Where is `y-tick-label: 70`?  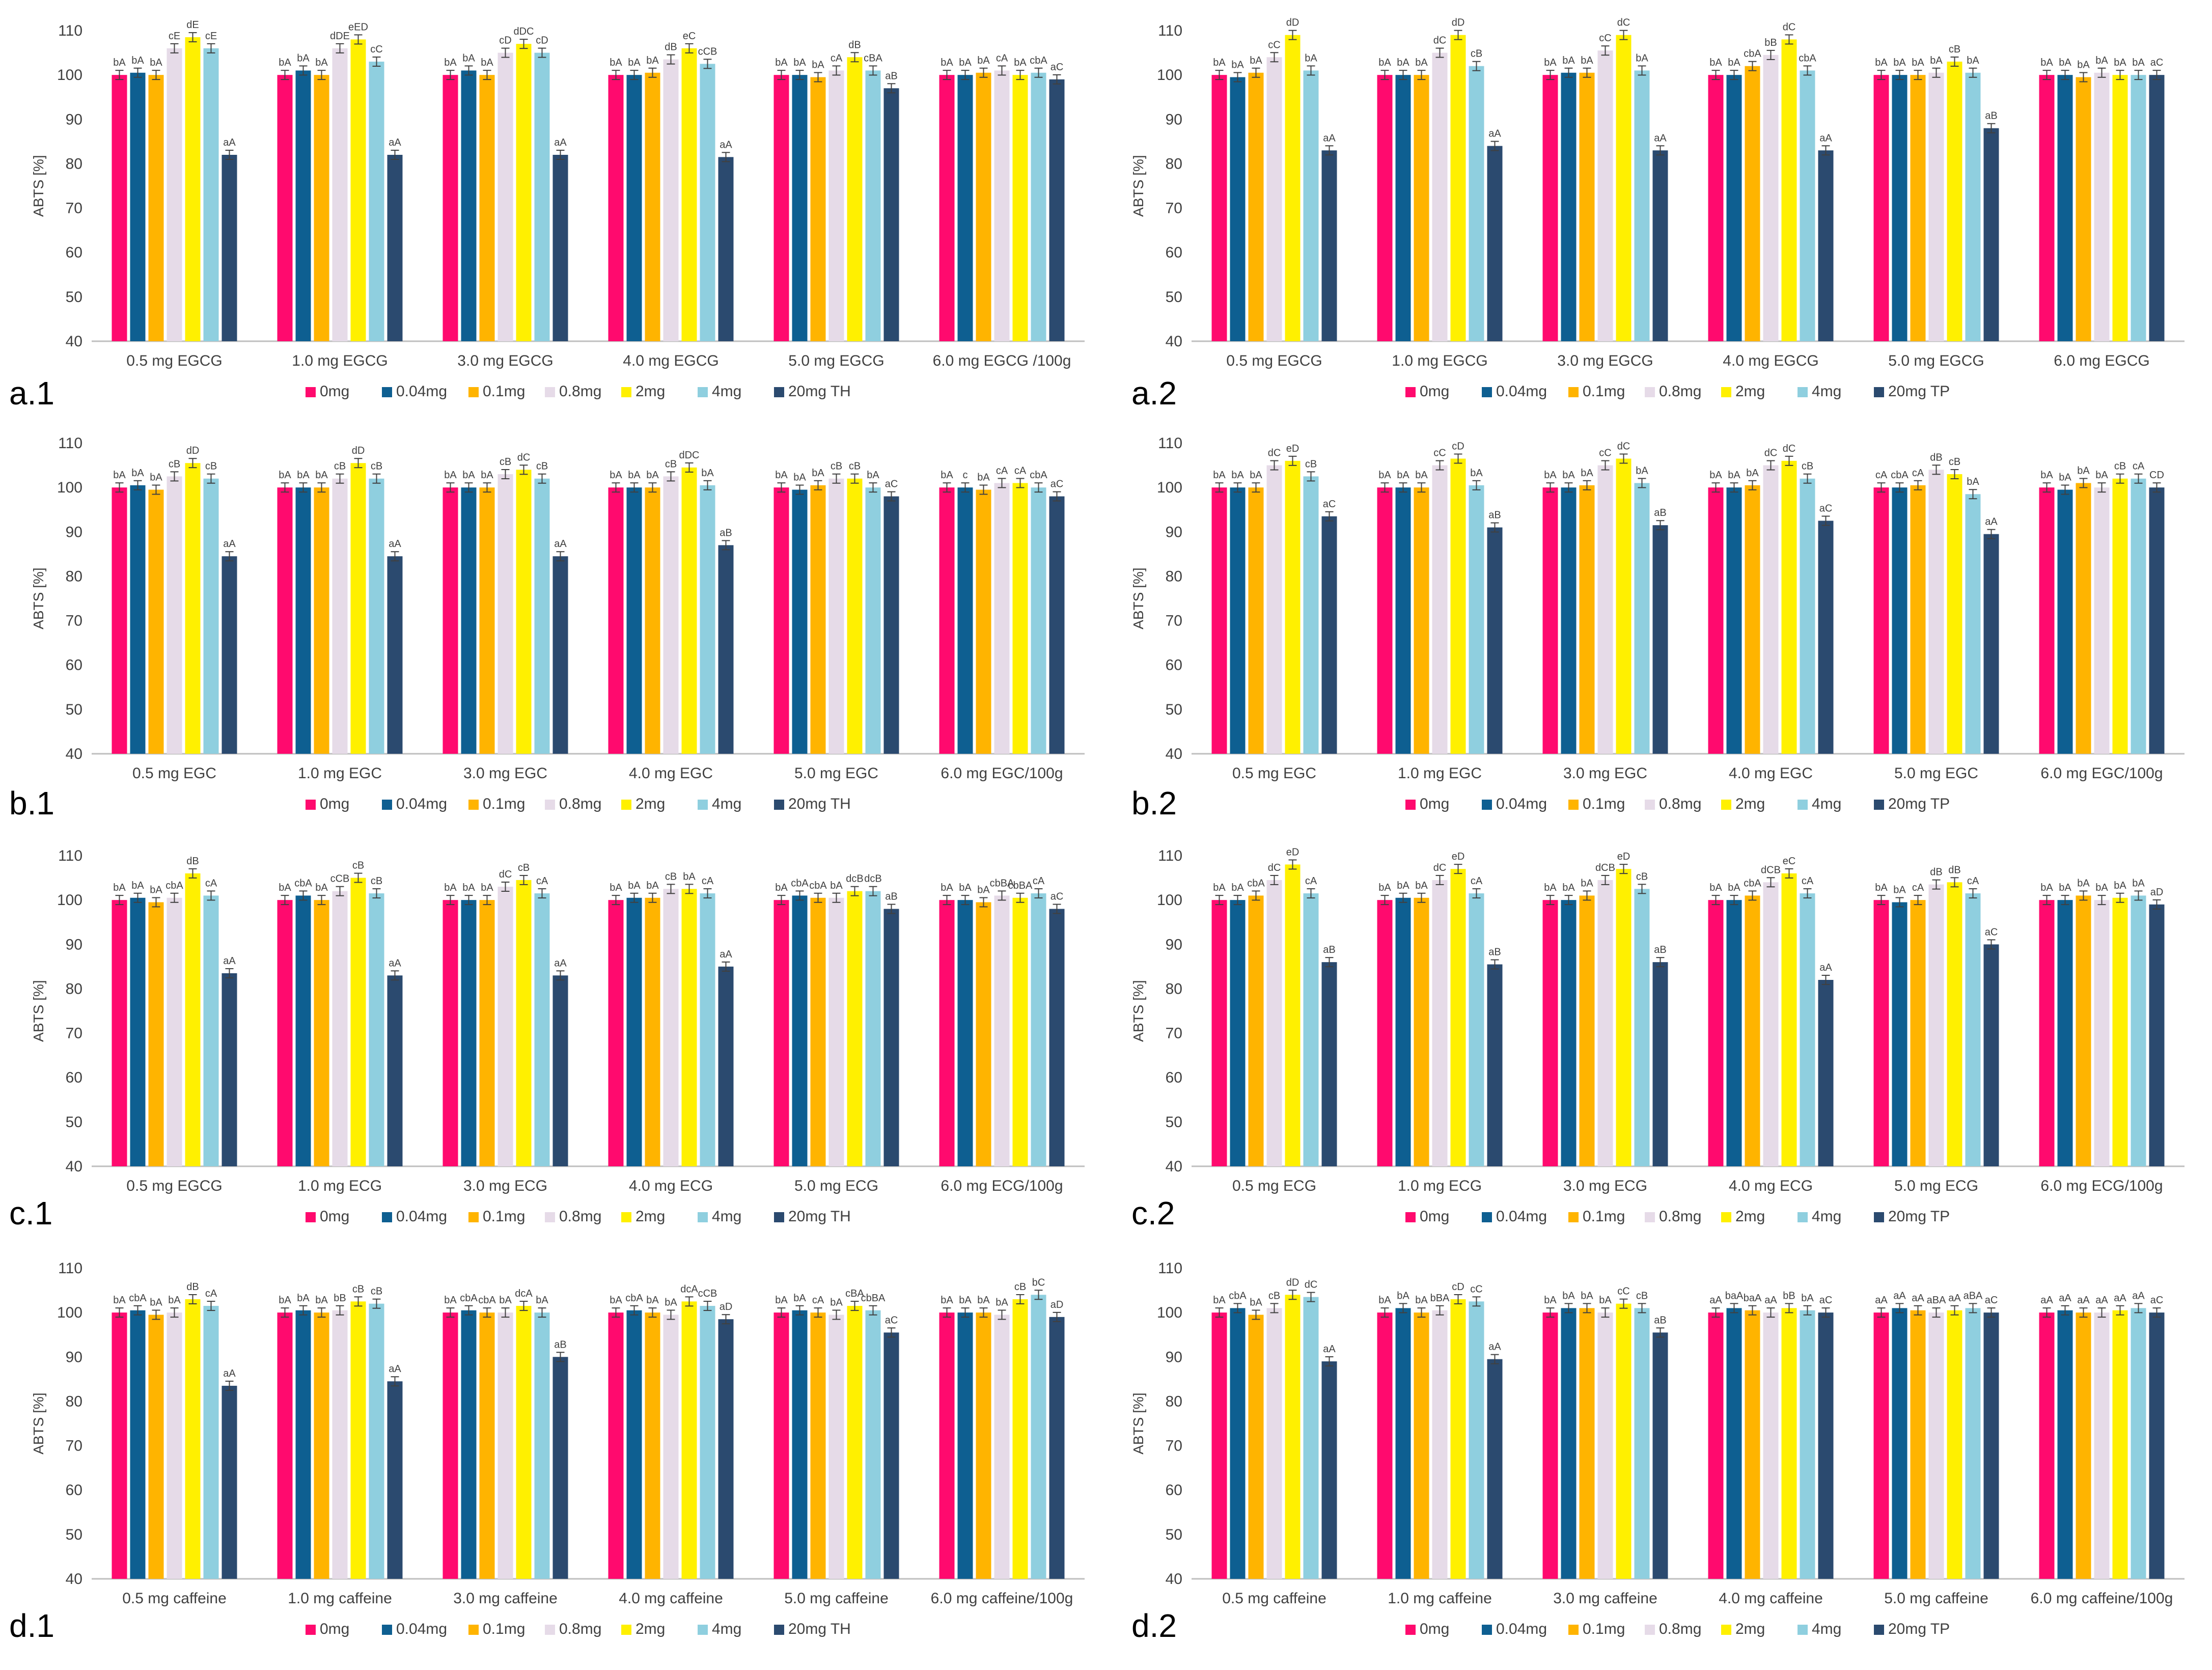 y-tick-label: 70 is located at coordinates (74, 621).